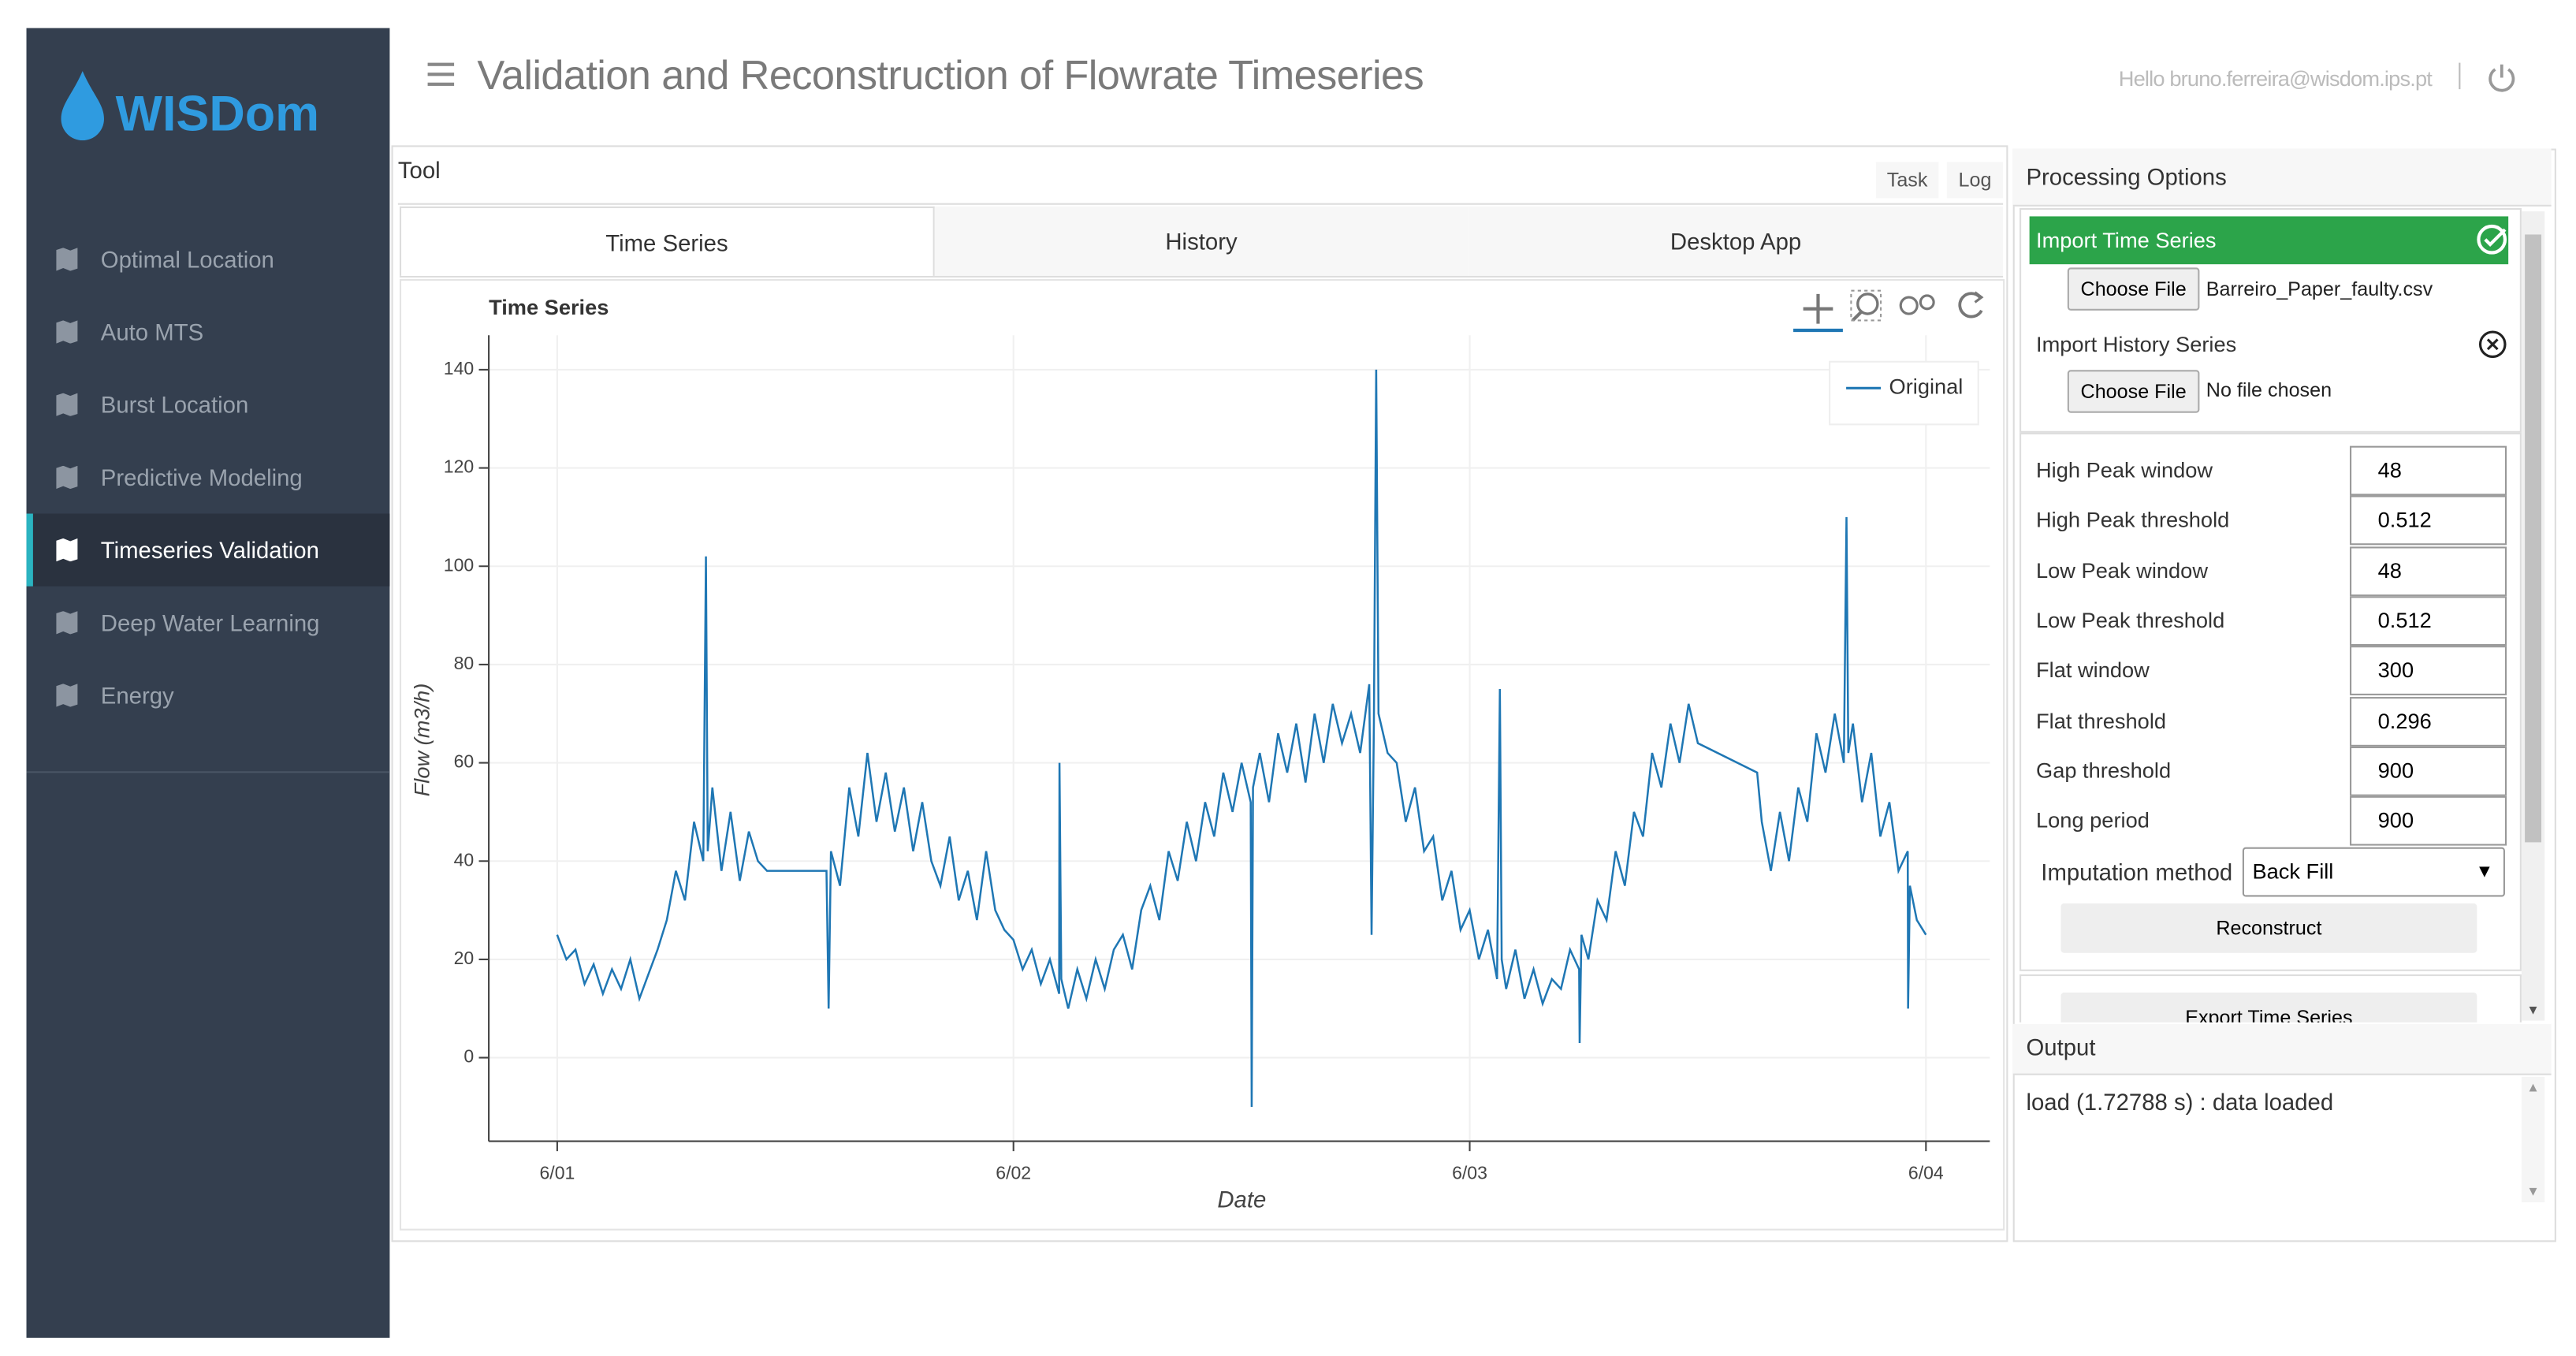 The width and height of the screenshot is (2576, 1356). I want to click on x-tick-label: 6/02, so click(1013, 1173).